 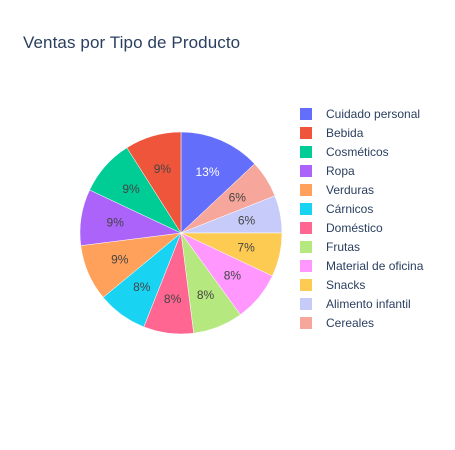 What do you see at coordinates (120, 260) in the screenshot?
I see `slice-label-verduras: 9%` at bounding box center [120, 260].